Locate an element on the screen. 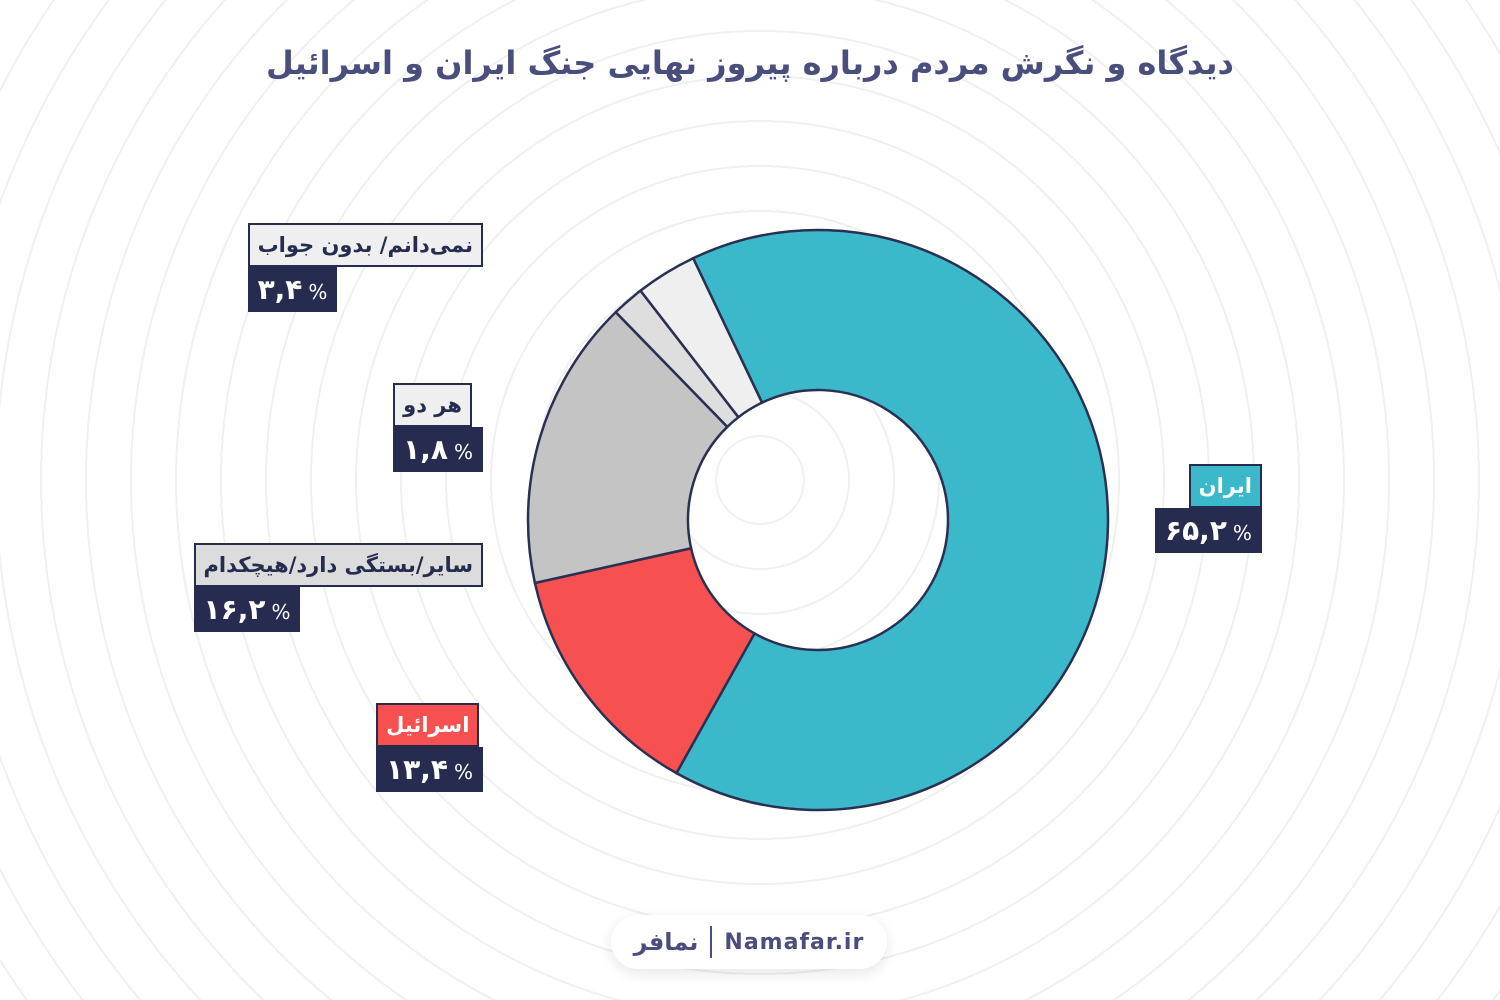 The width and height of the screenshot is (1500, 1000). category-label: ایران is located at coordinates (1225, 486).